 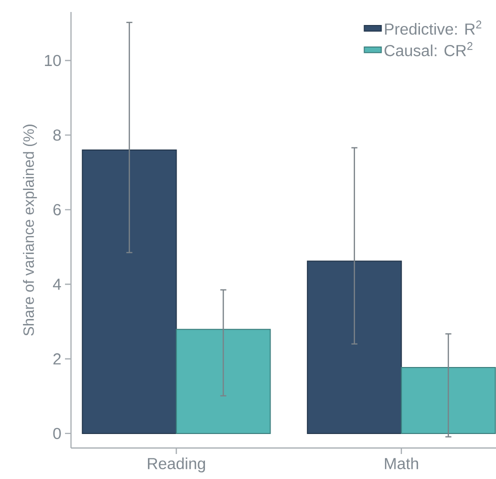 What do you see at coordinates (57, 135) in the screenshot?
I see `y-tick-label: 8` at bounding box center [57, 135].